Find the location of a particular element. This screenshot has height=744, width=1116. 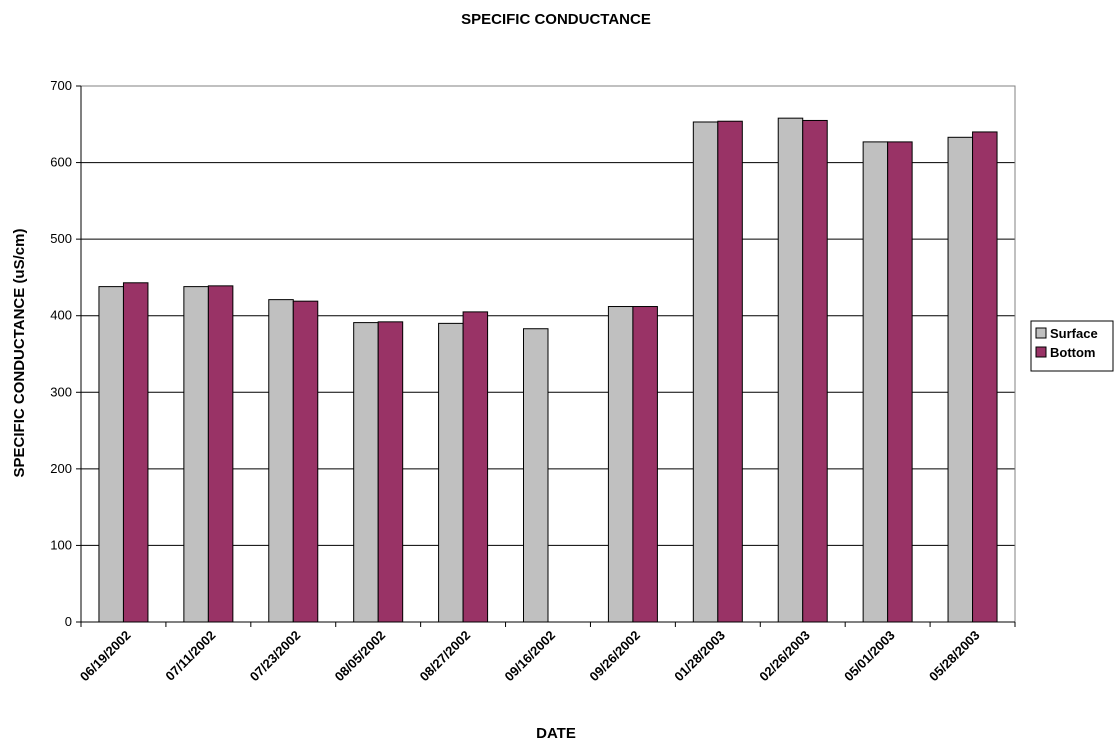

x-tick-label: 05/01/2003 is located at coordinates (869, 656).